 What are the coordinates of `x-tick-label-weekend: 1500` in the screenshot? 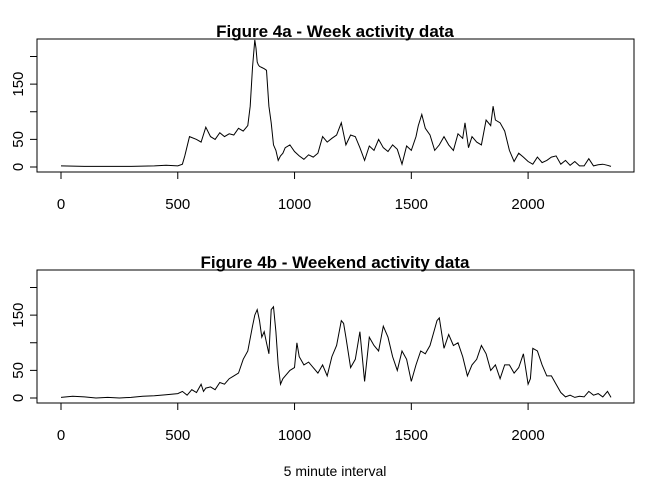 It's located at (411, 435).